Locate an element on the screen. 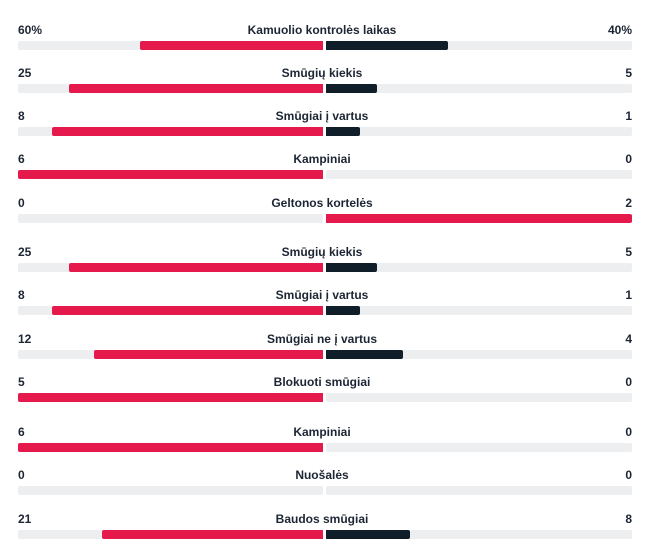 This screenshot has height=559, width=662. stat-row: 12 Smūgiai ne į vartus 4 is located at coordinates (331, 347).